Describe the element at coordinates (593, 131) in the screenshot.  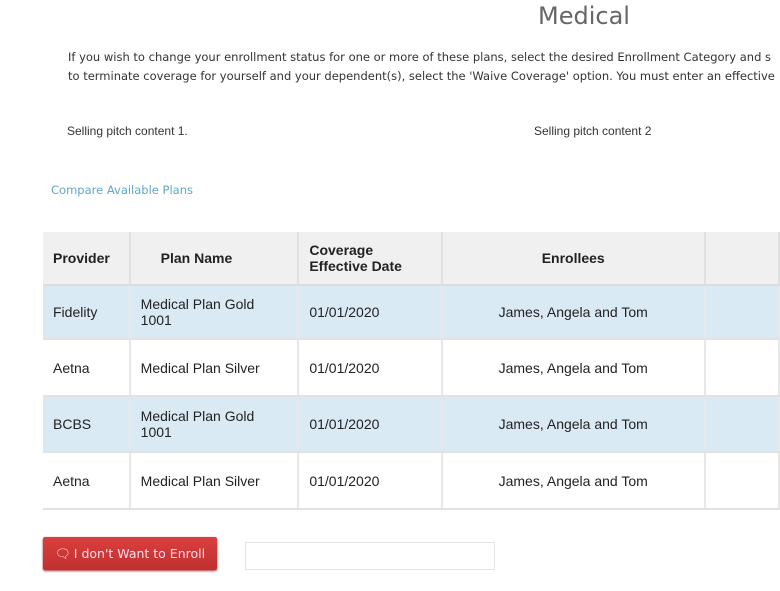
I see `selling-pitch-2: Selling pitch content 2` at that location.